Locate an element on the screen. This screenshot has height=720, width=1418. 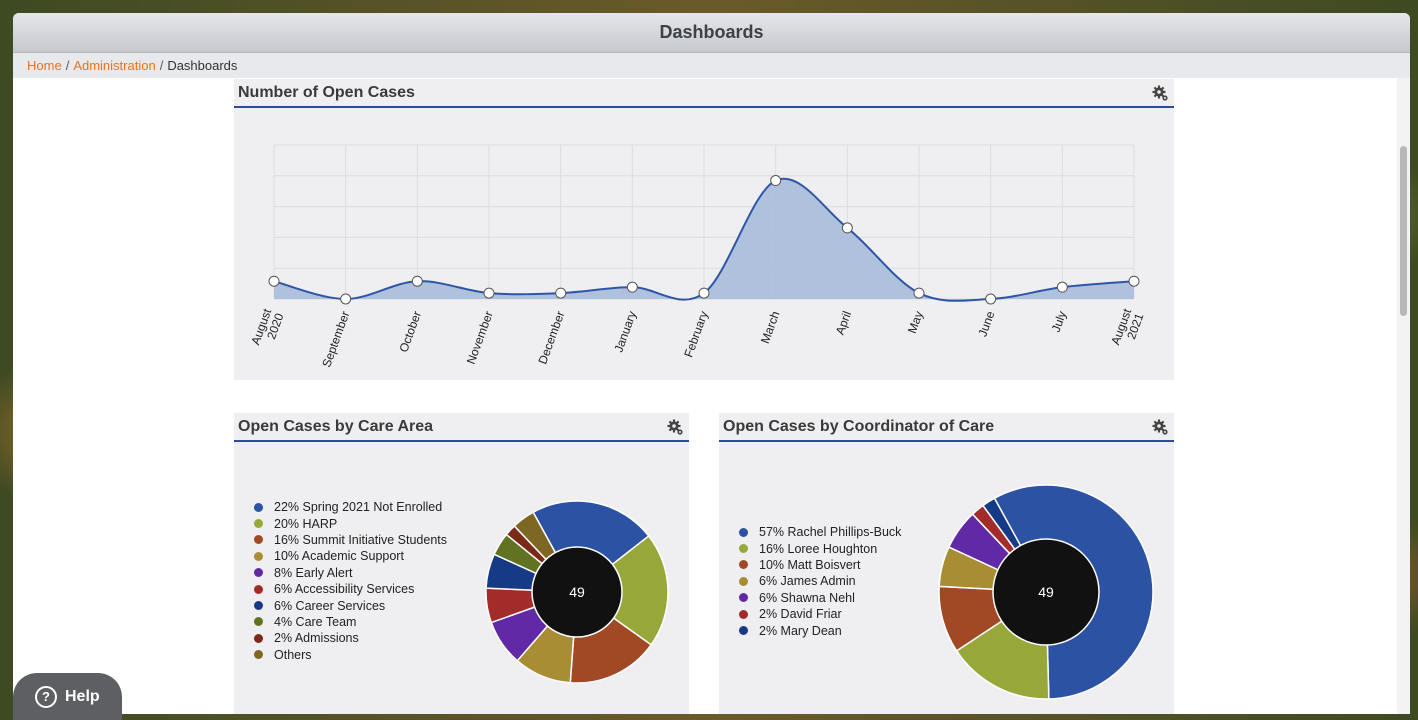
donut-center-label: 49 is located at coordinates (1046, 592).